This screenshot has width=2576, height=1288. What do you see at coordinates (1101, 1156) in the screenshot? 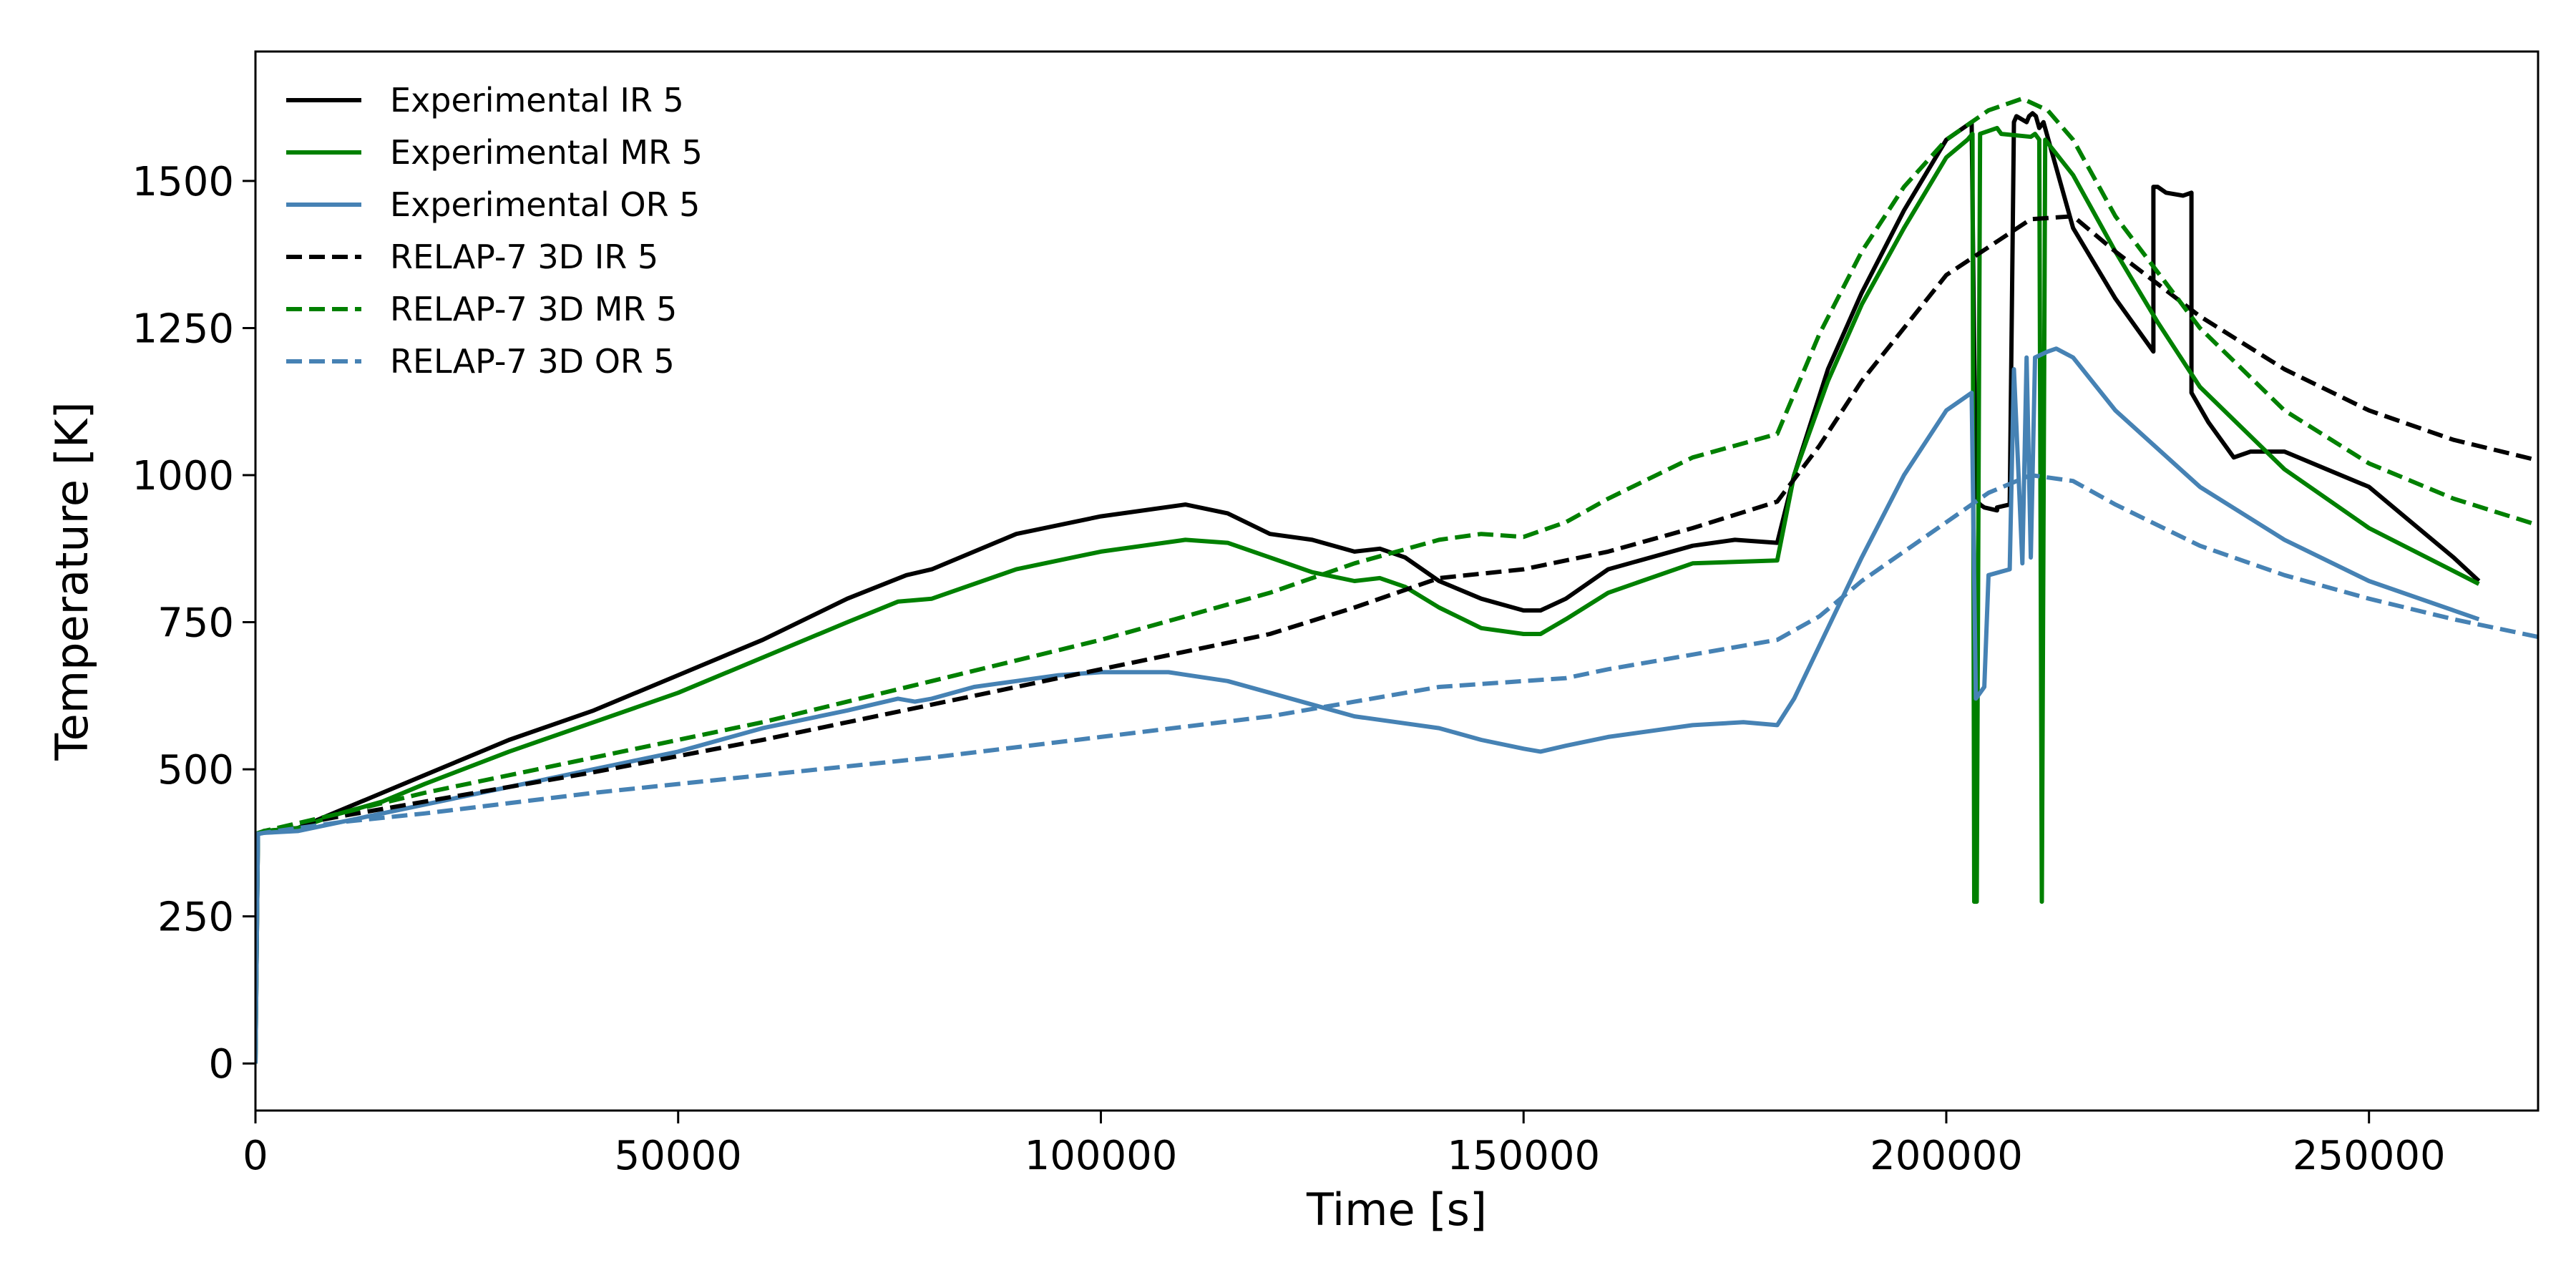
I see `x-tick-label: 100000` at bounding box center [1101, 1156].